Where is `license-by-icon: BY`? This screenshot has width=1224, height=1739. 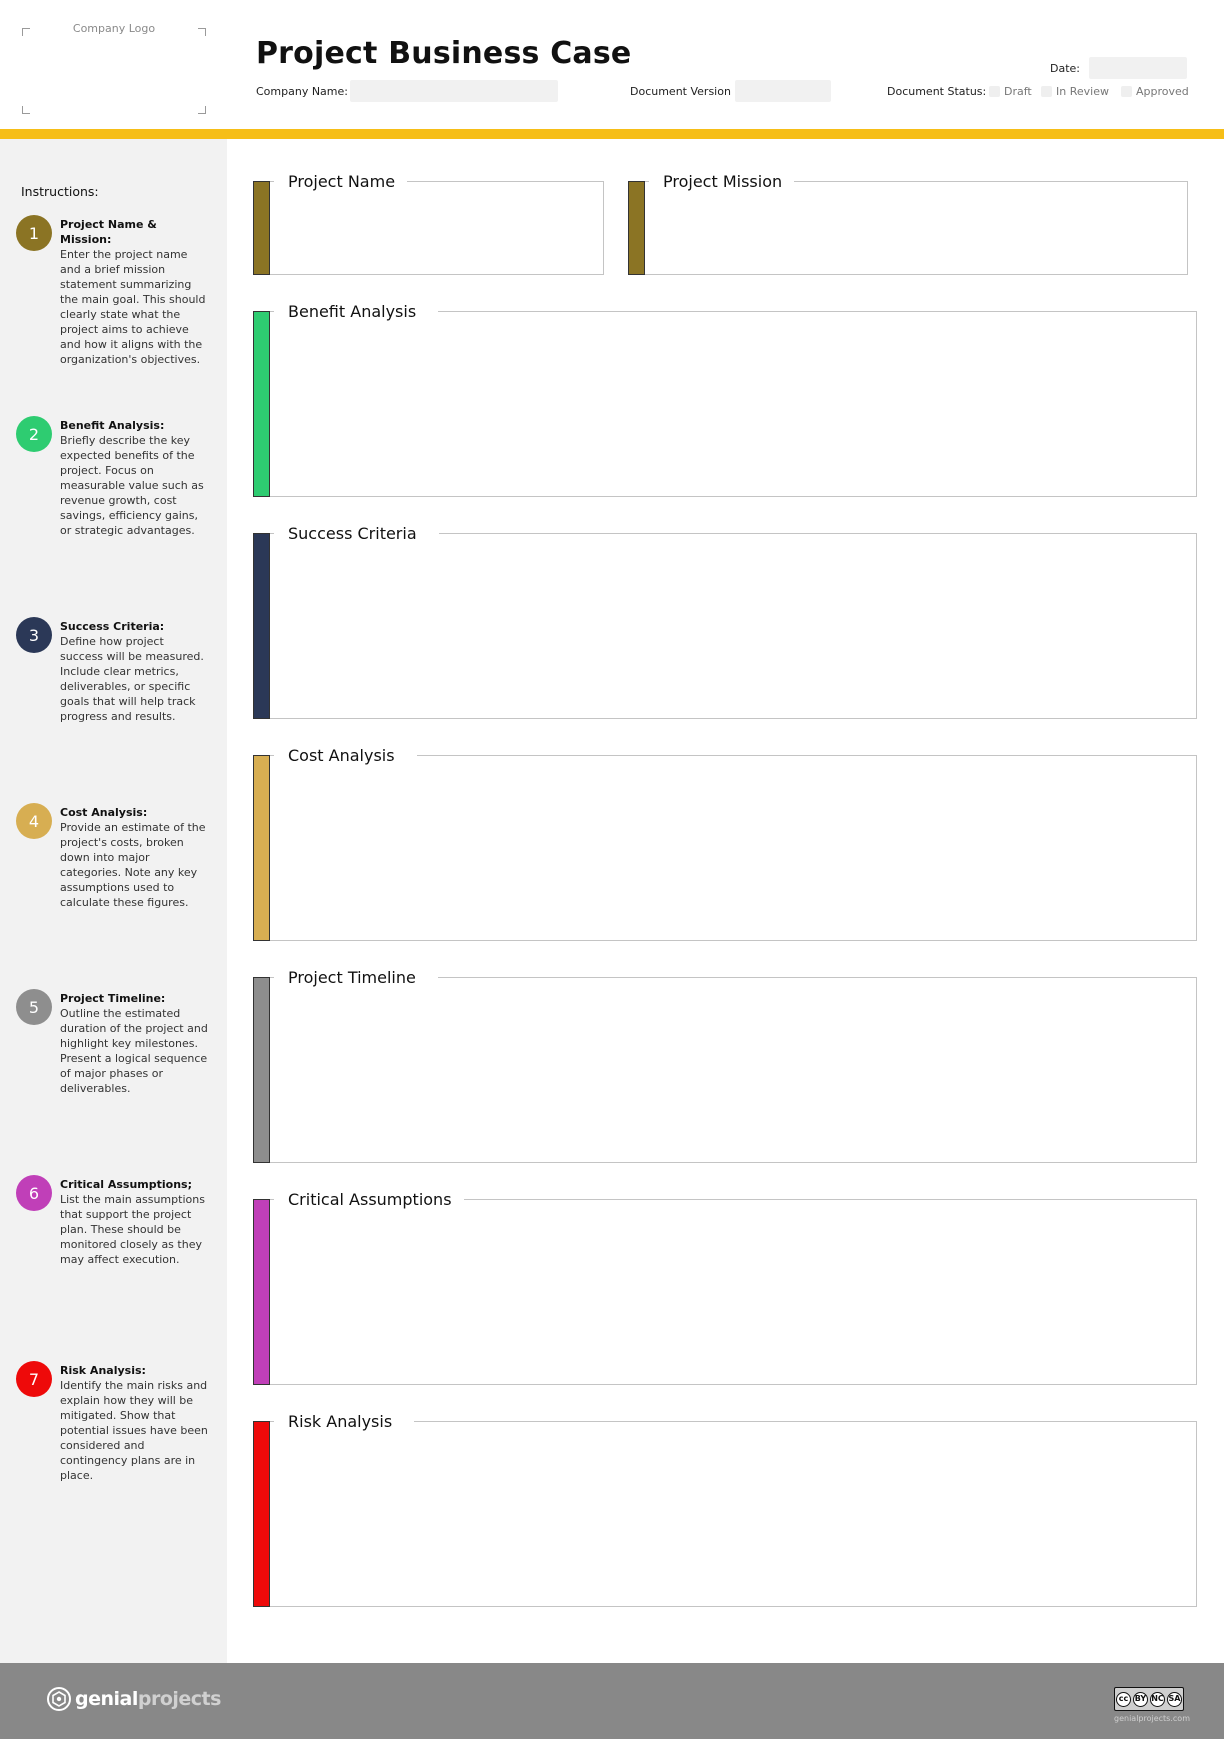
license-by-icon: BY is located at coordinates (1140, 1699).